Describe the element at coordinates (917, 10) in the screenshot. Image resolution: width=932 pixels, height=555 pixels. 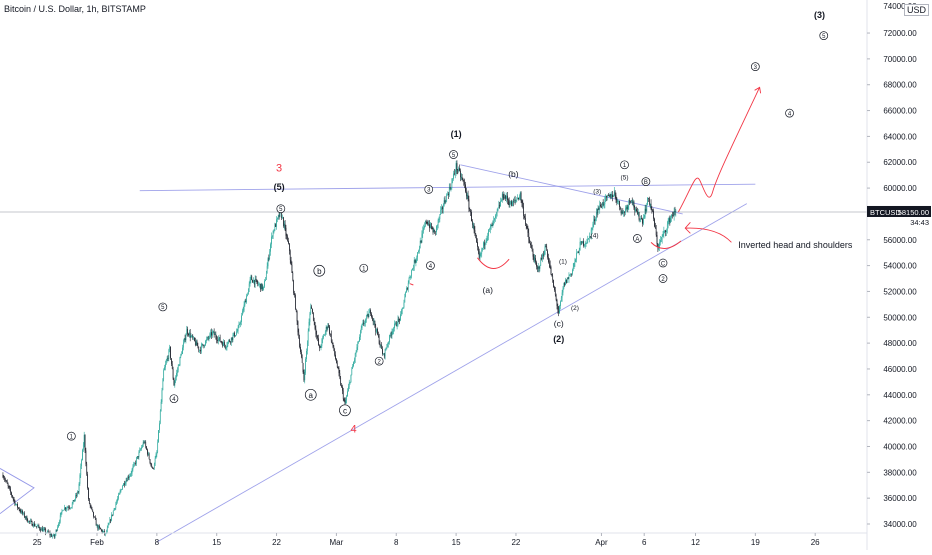
I see `currency-badge: USD` at that location.